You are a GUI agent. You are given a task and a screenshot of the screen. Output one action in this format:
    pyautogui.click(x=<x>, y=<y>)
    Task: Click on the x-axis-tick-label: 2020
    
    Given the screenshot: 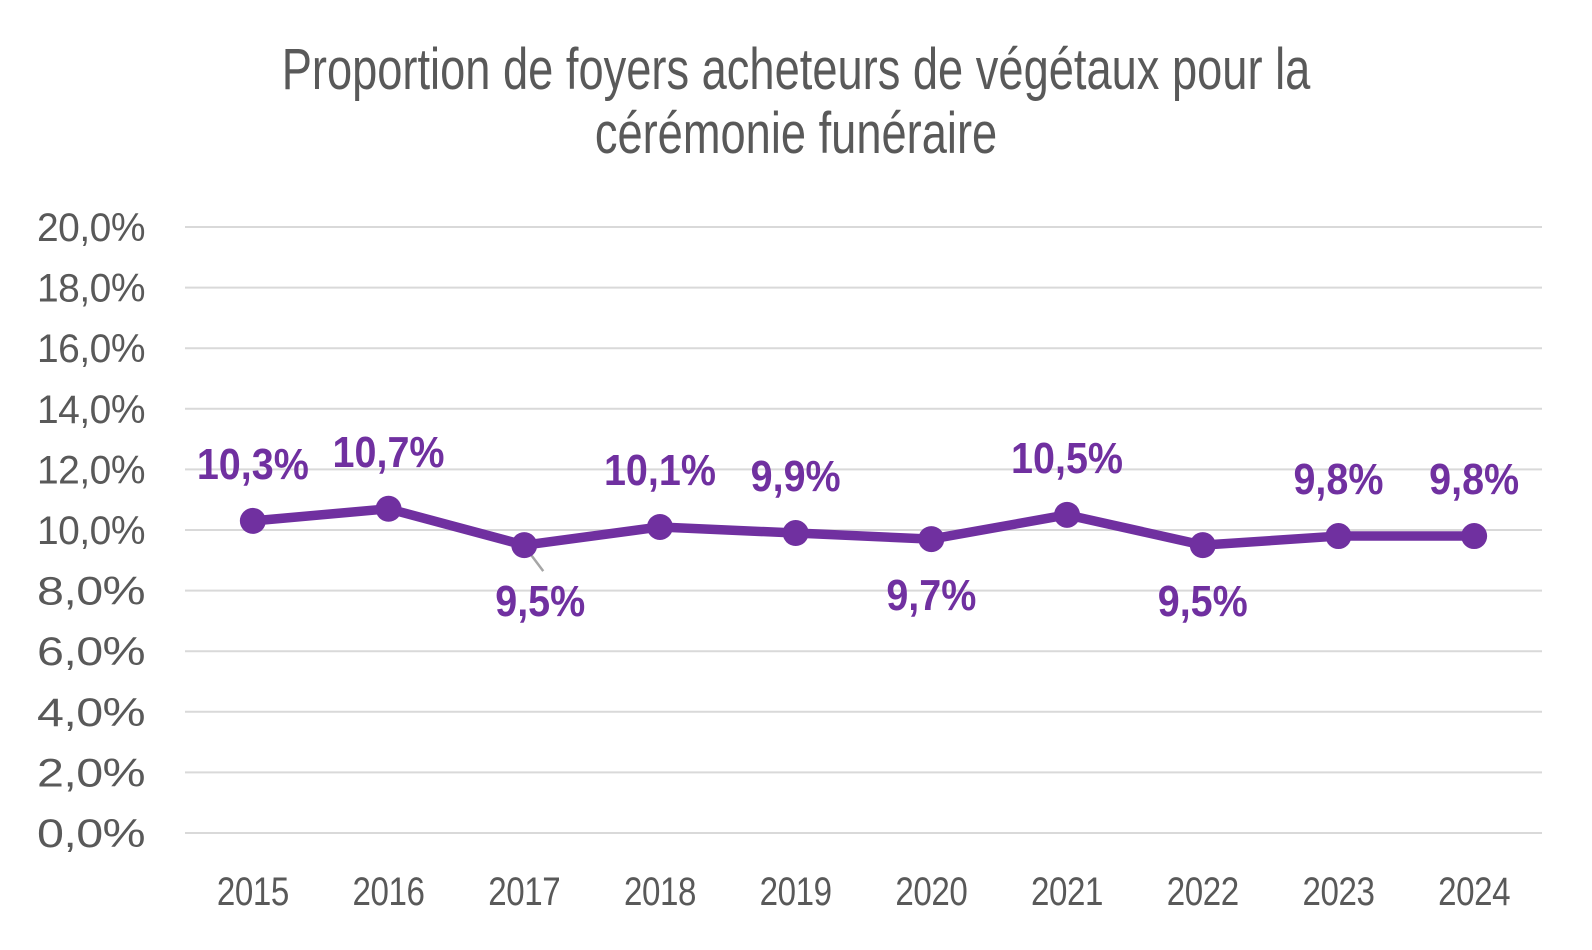 What is the action you would take?
    pyautogui.click(x=931, y=892)
    